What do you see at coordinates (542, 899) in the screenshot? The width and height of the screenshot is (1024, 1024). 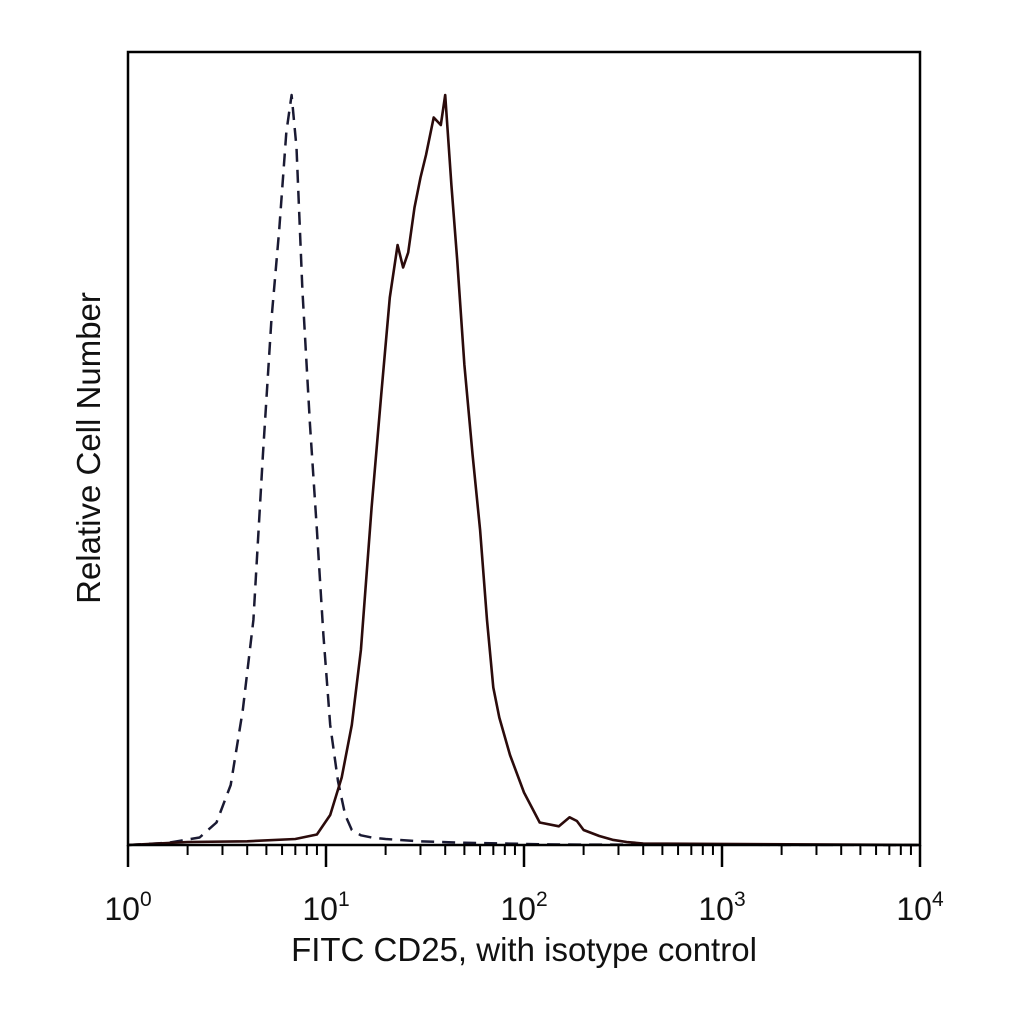 I see `x-tick-label-exponent: 2` at bounding box center [542, 899].